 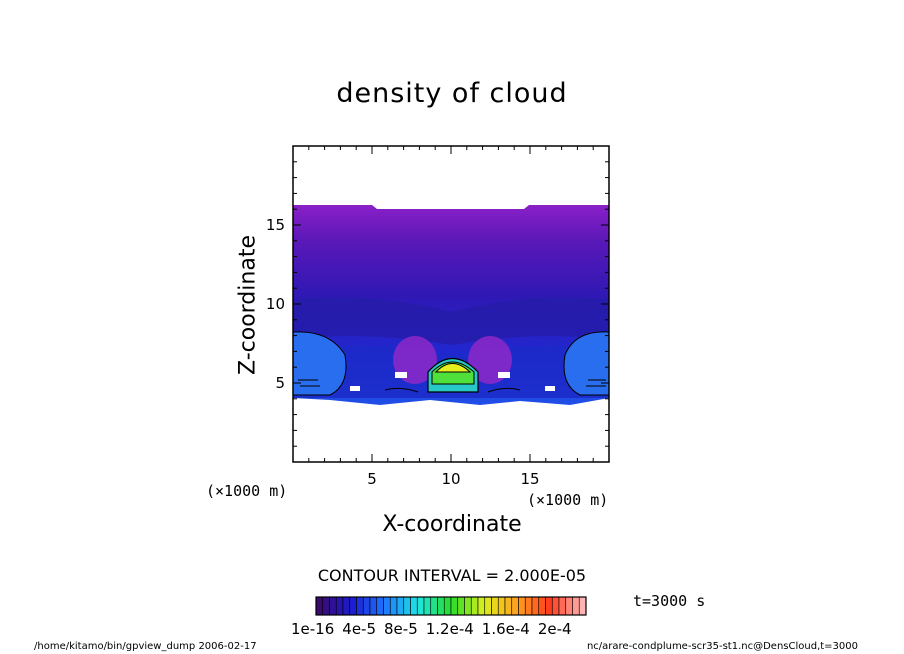 What do you see at coordinates (401, 629) in the screenshot?
I see `colorbar-tick-label: 8e-5` at bounding box center [401, 629].